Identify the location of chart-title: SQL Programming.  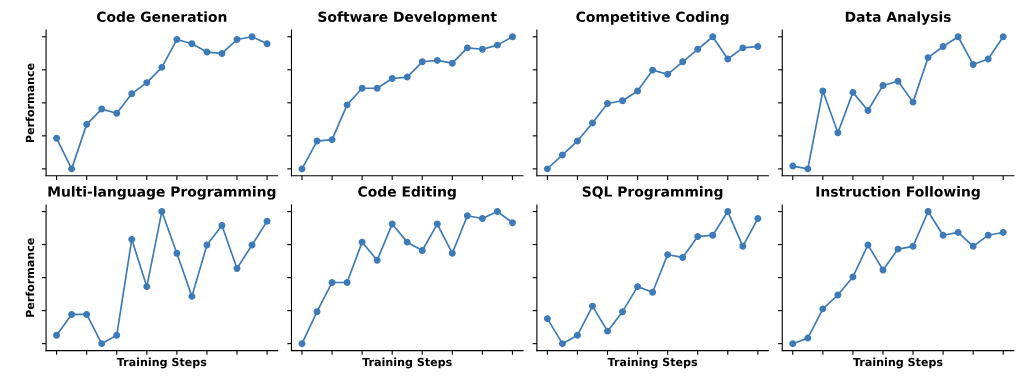
(652, 193).